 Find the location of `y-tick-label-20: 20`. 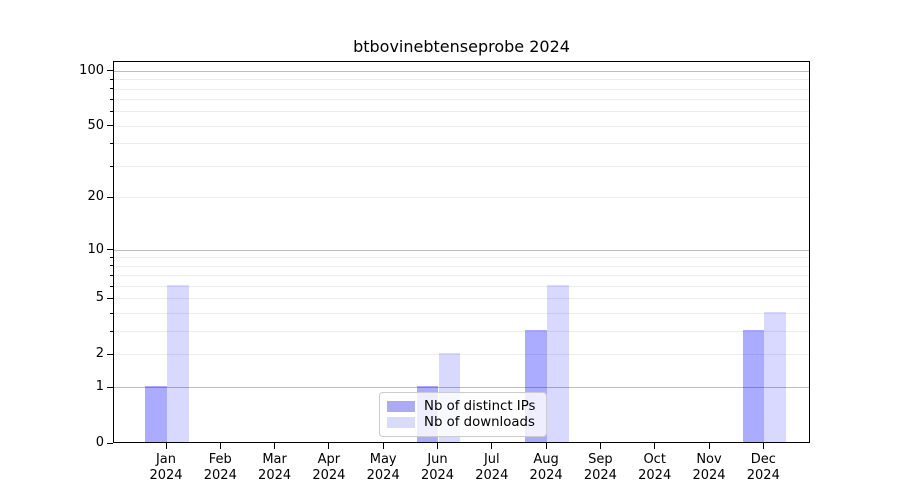

y-tick-label-20: 20 is located at coordinates (95, 197).